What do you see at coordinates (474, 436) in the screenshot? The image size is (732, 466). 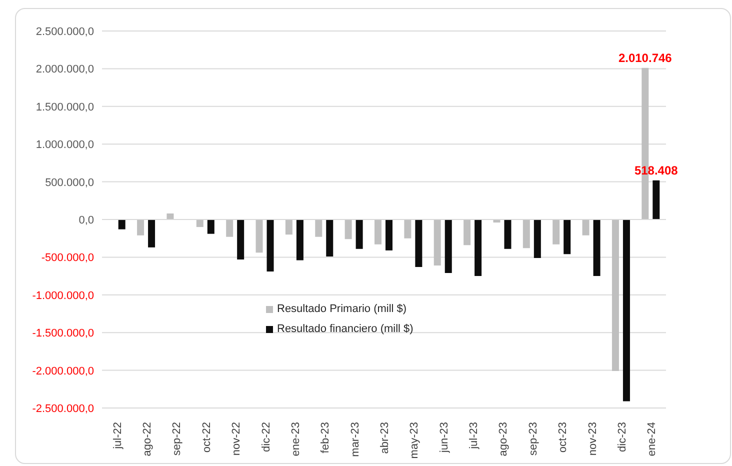 I see `x-tick-label: jul-23` at bounding box center [474, 436].